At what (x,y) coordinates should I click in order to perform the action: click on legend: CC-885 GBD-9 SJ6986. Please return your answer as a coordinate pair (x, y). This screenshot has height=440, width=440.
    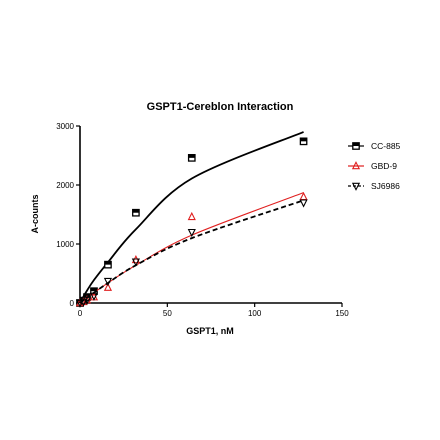
    Looking at the image, I should click on (374, 166).